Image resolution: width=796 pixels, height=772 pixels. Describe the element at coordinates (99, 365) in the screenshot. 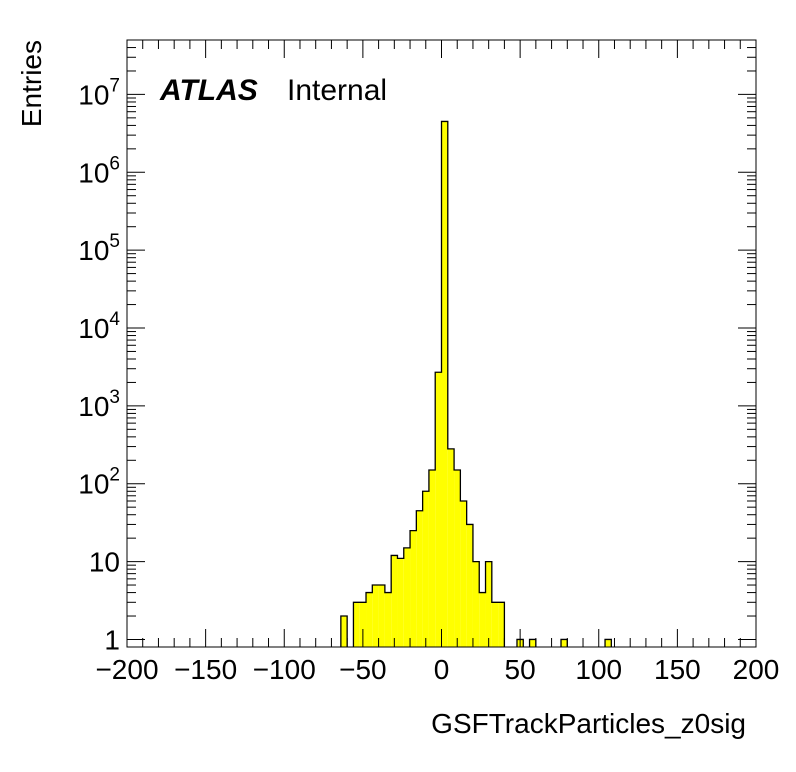

I see `y-tick-labels: 1 10 10² 10³ 10⁴ 10⁵ 10⁶ 10⁷` at that location.